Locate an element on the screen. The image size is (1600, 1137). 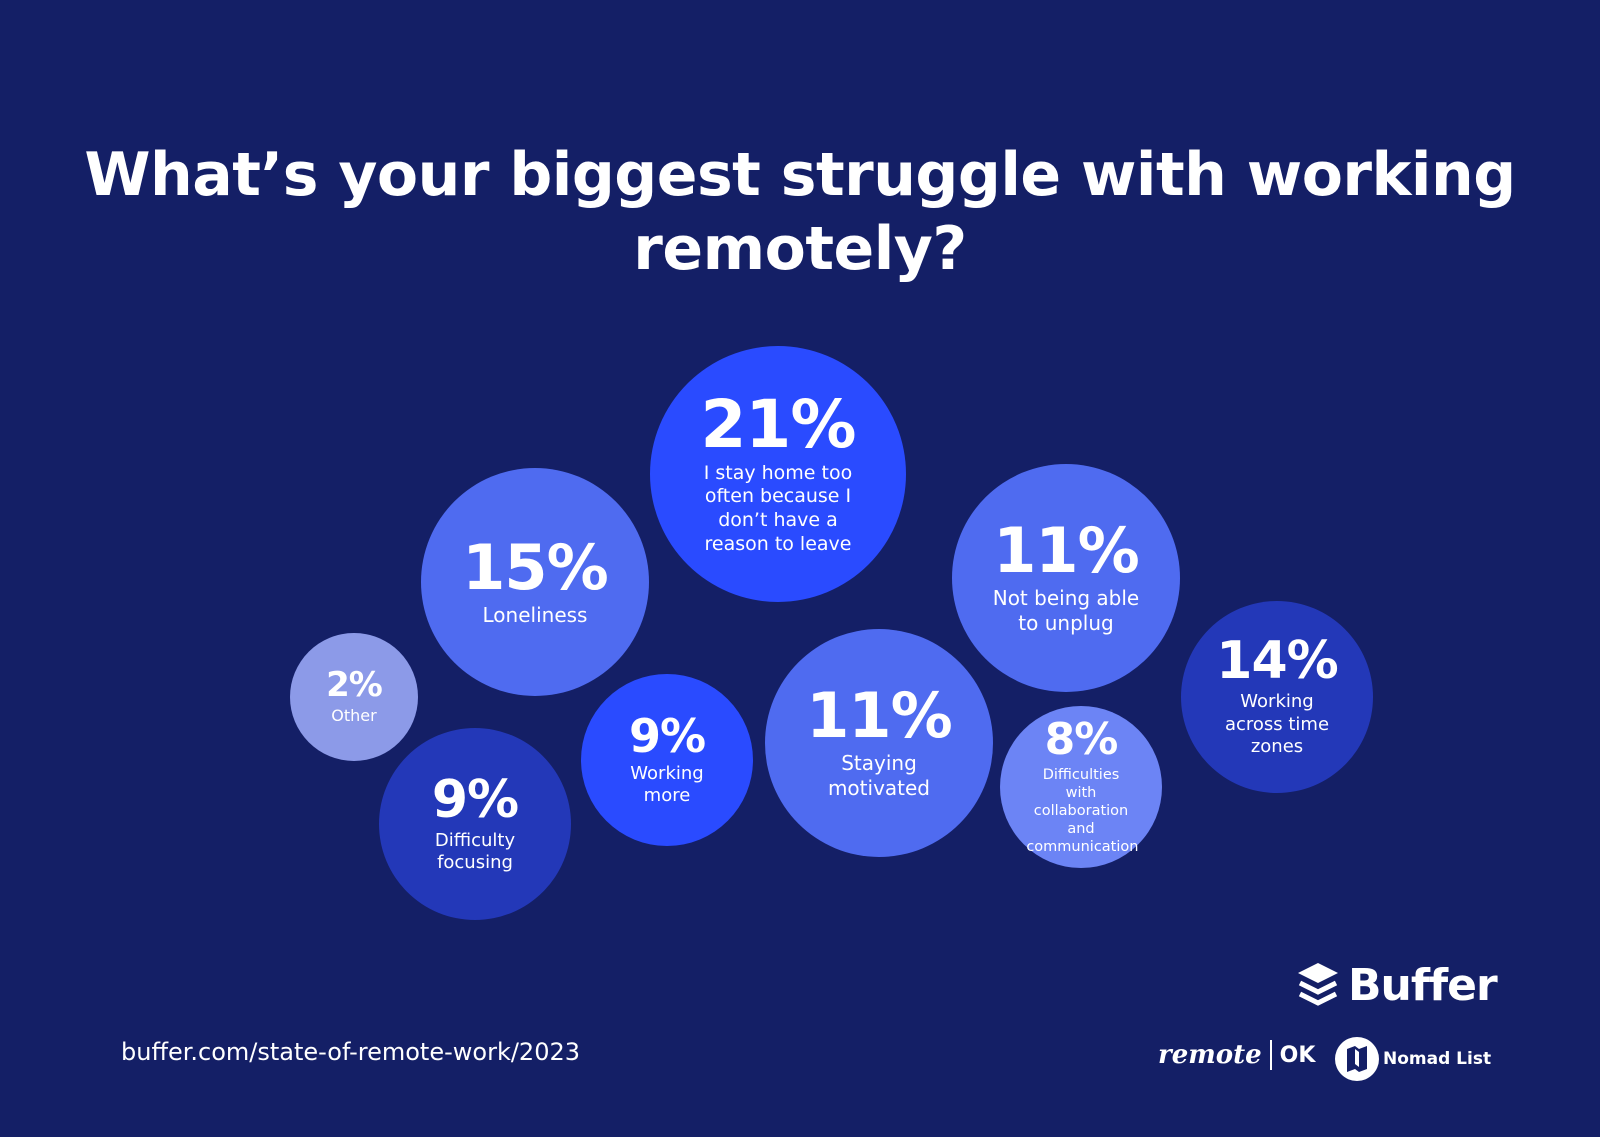
bubble-value: 21% is located at coordinates (778, 424).